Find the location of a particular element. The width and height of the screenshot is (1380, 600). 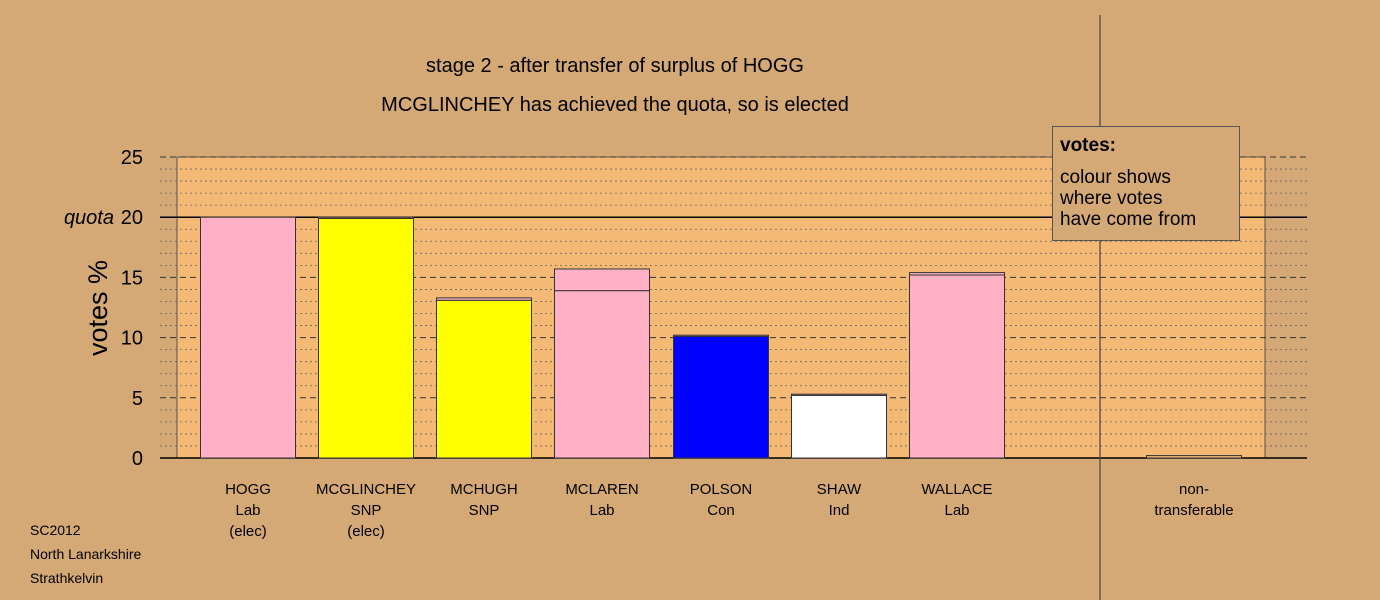

footer-code: SC2012 is located at coordinates (55, 530).